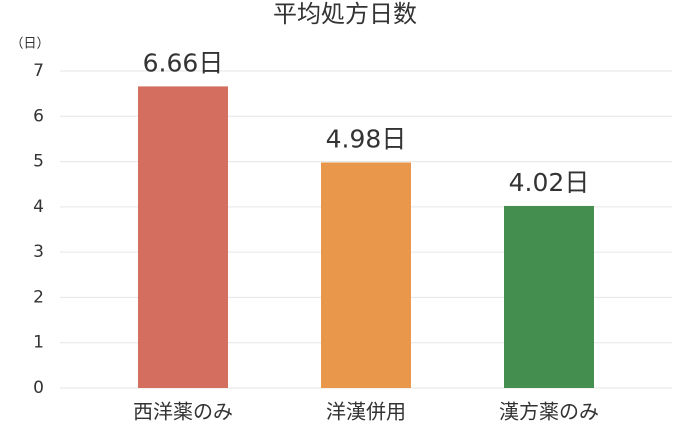 This screenshot has width=690, height=428. What do you see at coordinates (38, 71) in the screenshot?
I see `y-tick-label: 7` at bounding box center [38, 71].